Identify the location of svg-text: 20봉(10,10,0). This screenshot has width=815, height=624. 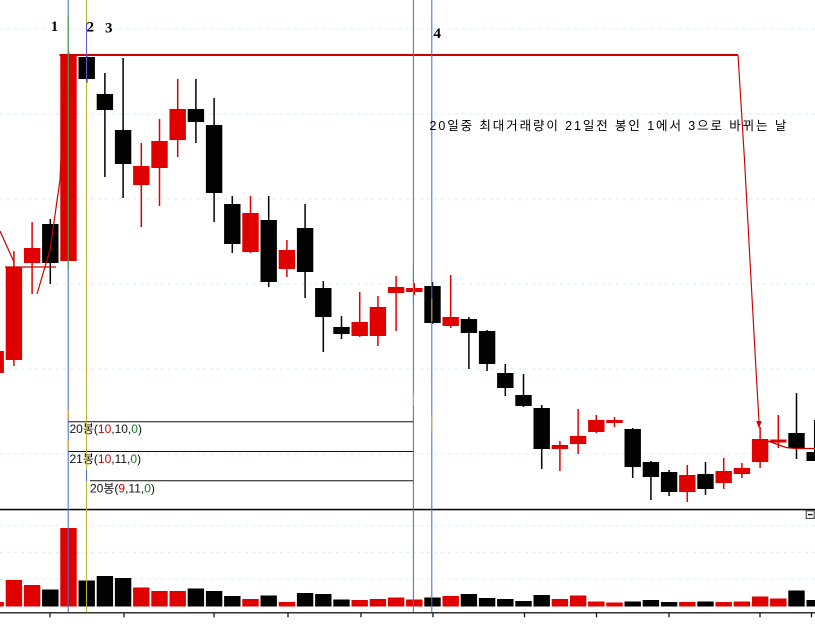
(106, 429).